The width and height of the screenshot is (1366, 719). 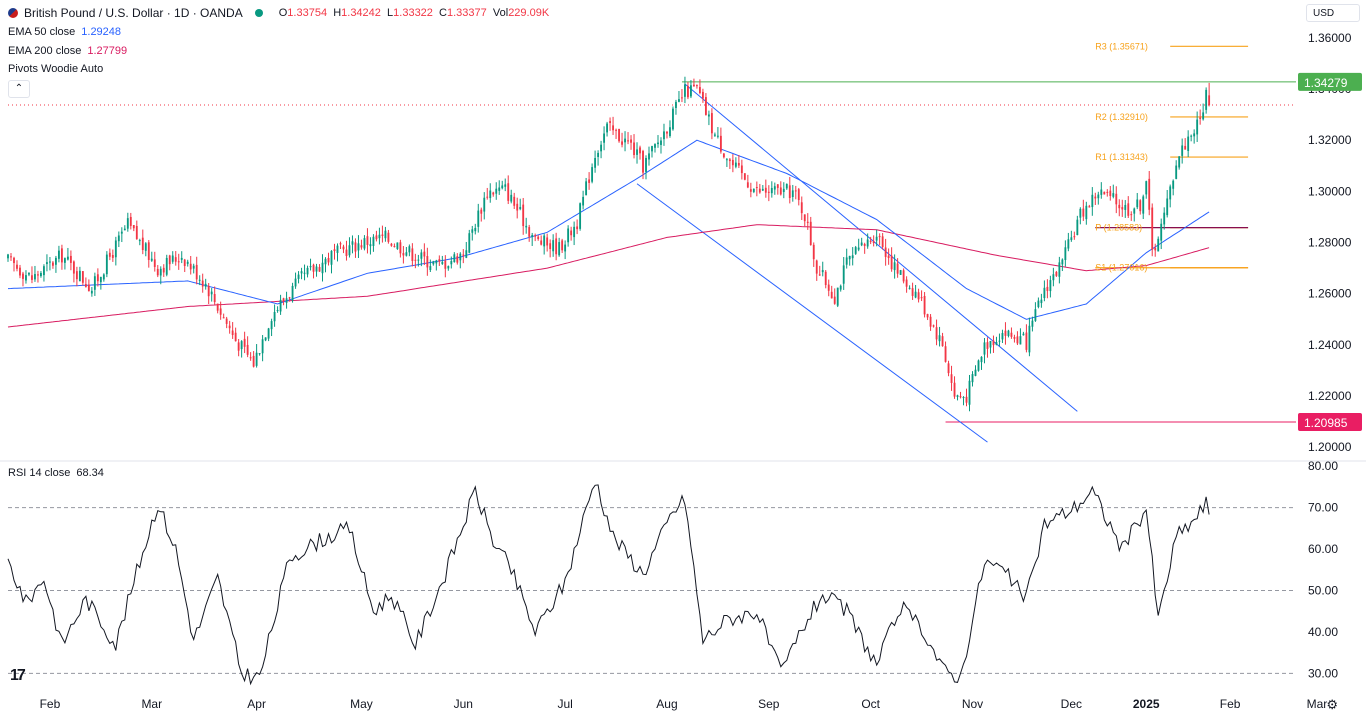 I want to click on channel-lower-line, so click(x=812, y=313).